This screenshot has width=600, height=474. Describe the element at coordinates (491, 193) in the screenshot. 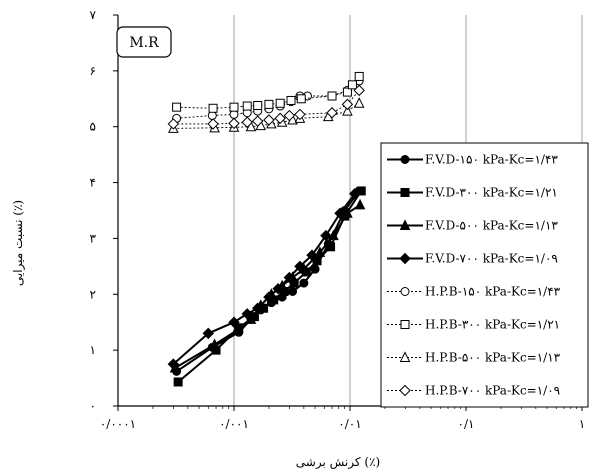

I see `legend-label: F.V.D-۳۰۰ kPa-Kc=۱/۲۱` at that location.